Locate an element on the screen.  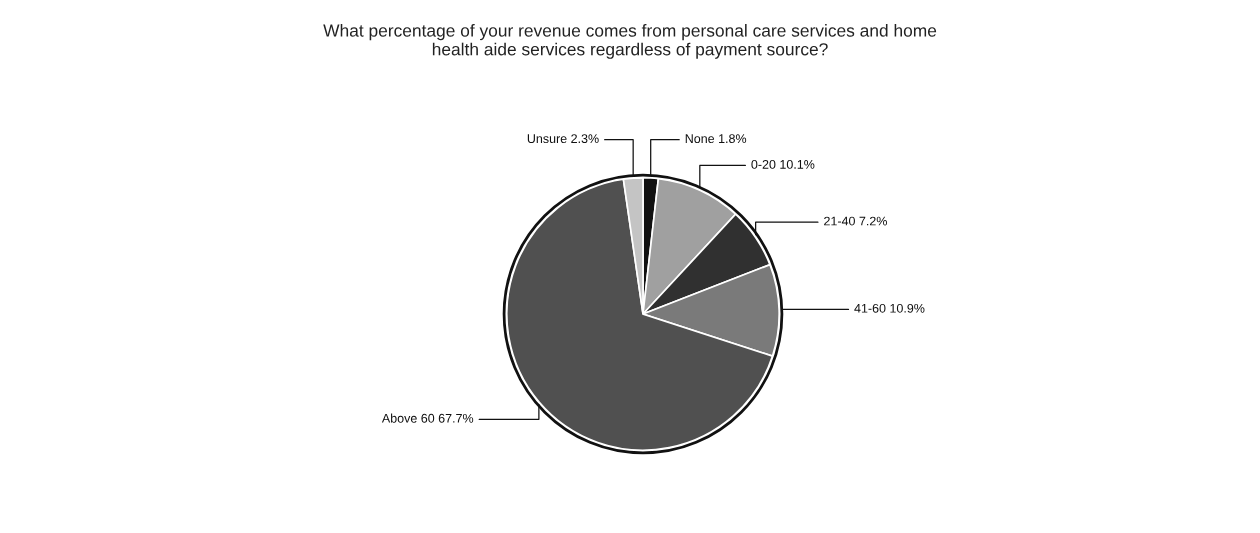
slice-label: None 1.8% is located at coordinates (716, 139).